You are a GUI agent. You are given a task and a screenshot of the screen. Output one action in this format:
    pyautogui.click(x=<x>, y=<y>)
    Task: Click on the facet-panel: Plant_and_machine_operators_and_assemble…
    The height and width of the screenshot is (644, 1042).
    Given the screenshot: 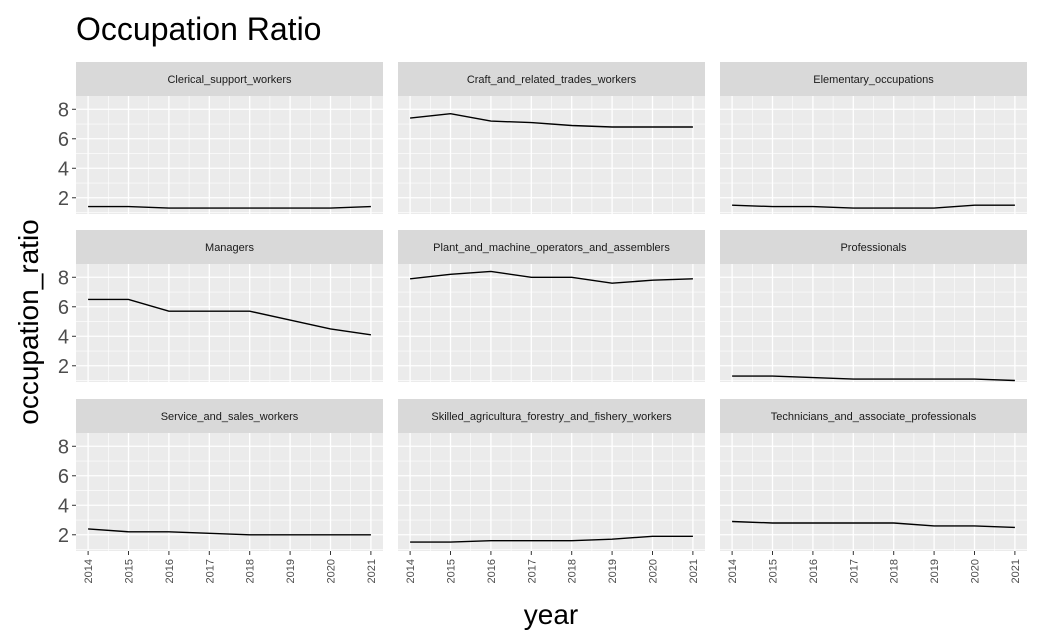 What is the action you would take?
    pyautogui.click(x=551, y=306)
    